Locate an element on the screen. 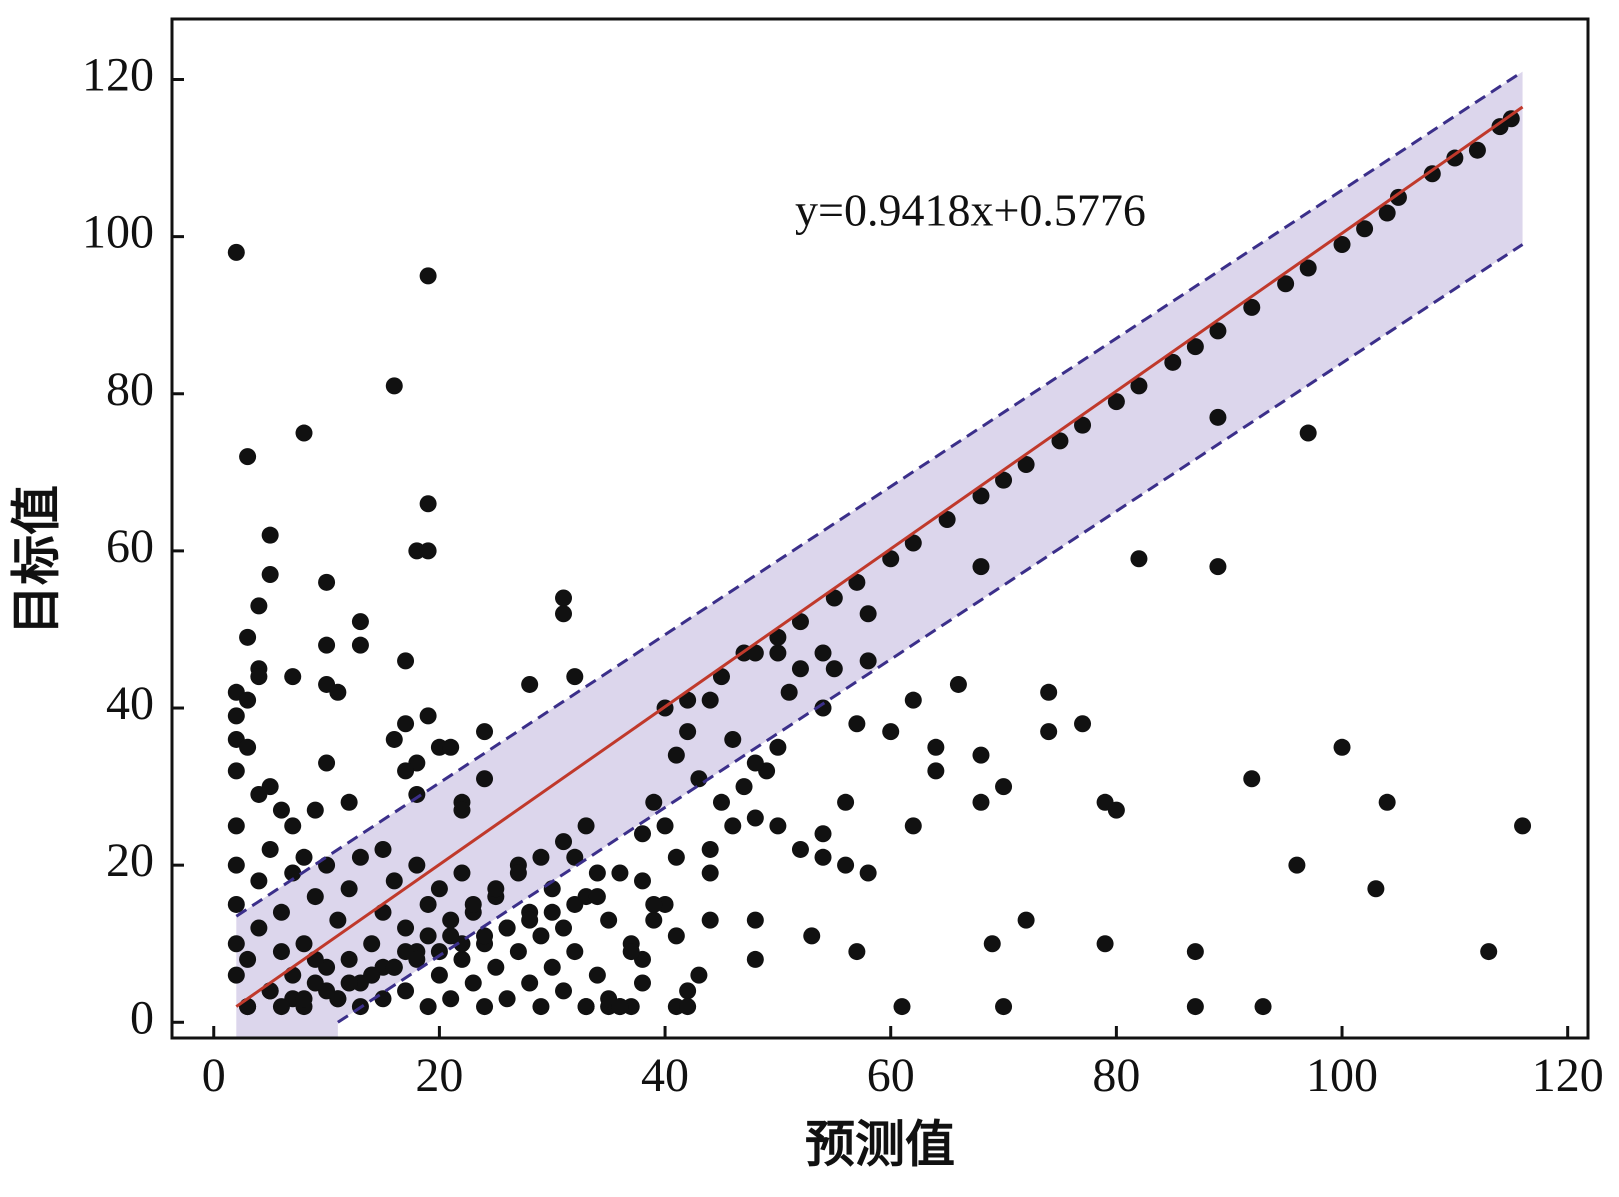 The height and width of the screenshot is (1197, 1619). y-tick-label: 60 is located at coordinates (130, 546).